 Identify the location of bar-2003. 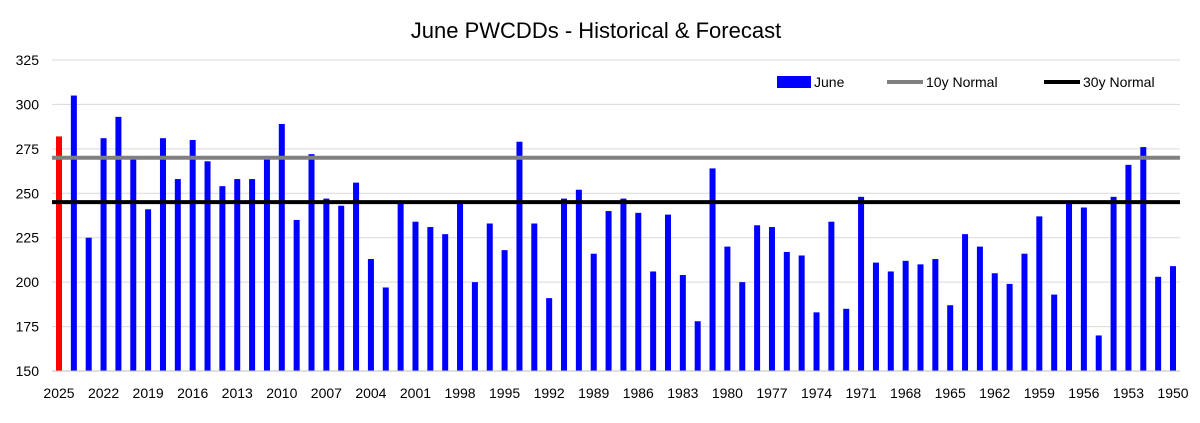
(385, 329).